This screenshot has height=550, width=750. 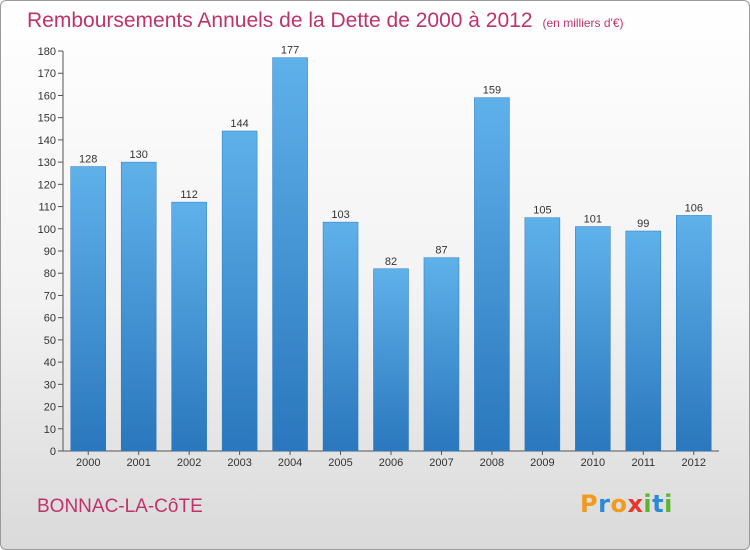 I want to click on y-tick-label: 140, so click(x=47, y=141).